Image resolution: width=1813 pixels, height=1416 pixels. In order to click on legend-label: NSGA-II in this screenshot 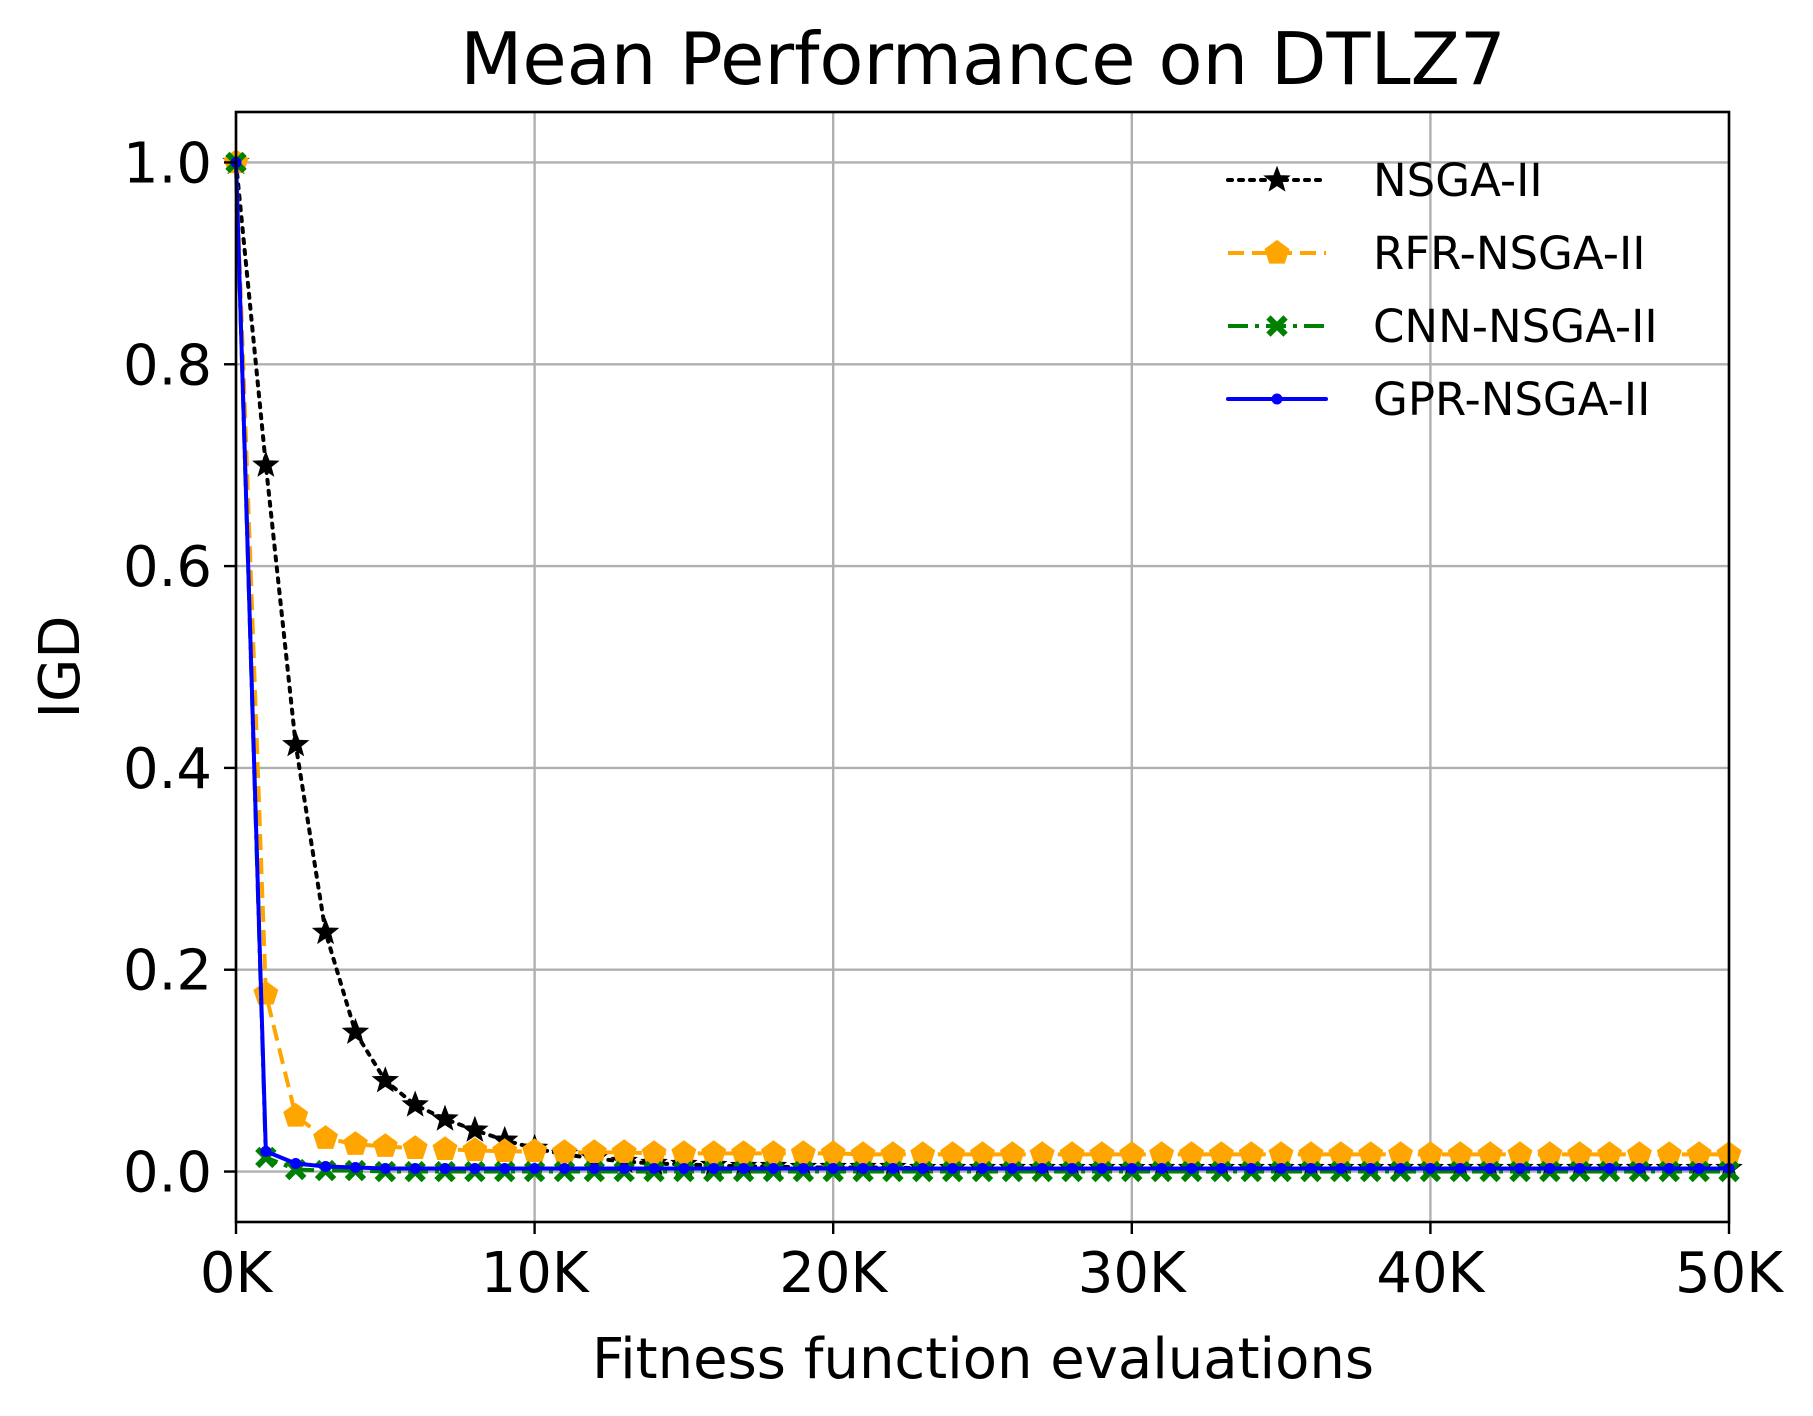, I will do `click(1458, 180)`.